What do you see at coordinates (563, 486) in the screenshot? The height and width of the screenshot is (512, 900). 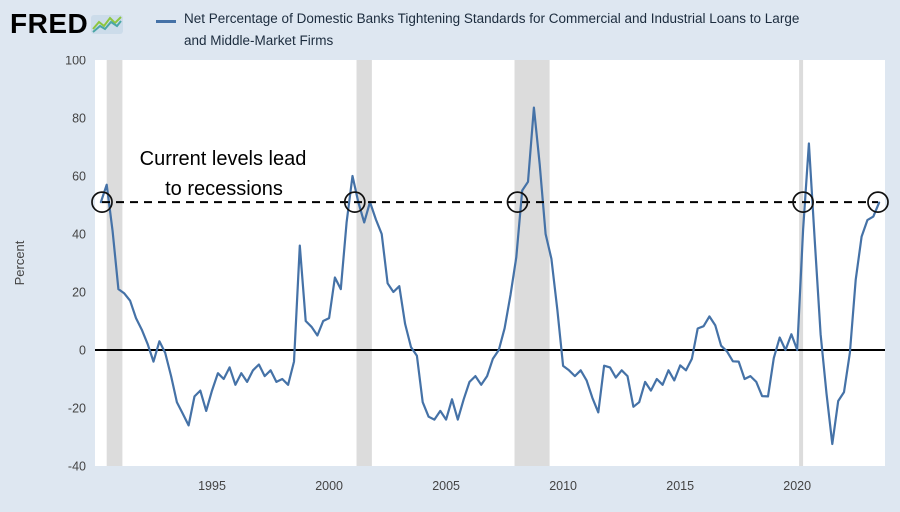 I see `x-tick-label: 2010` at bounding box center [563, 486].